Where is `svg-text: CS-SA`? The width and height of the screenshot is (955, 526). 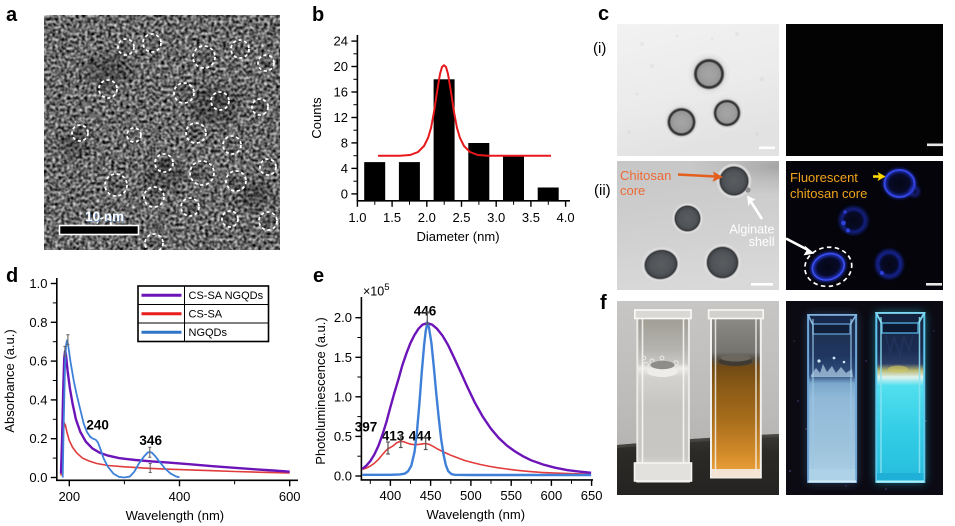 svg-text: CS-SA is located at coordinates (206, 315).